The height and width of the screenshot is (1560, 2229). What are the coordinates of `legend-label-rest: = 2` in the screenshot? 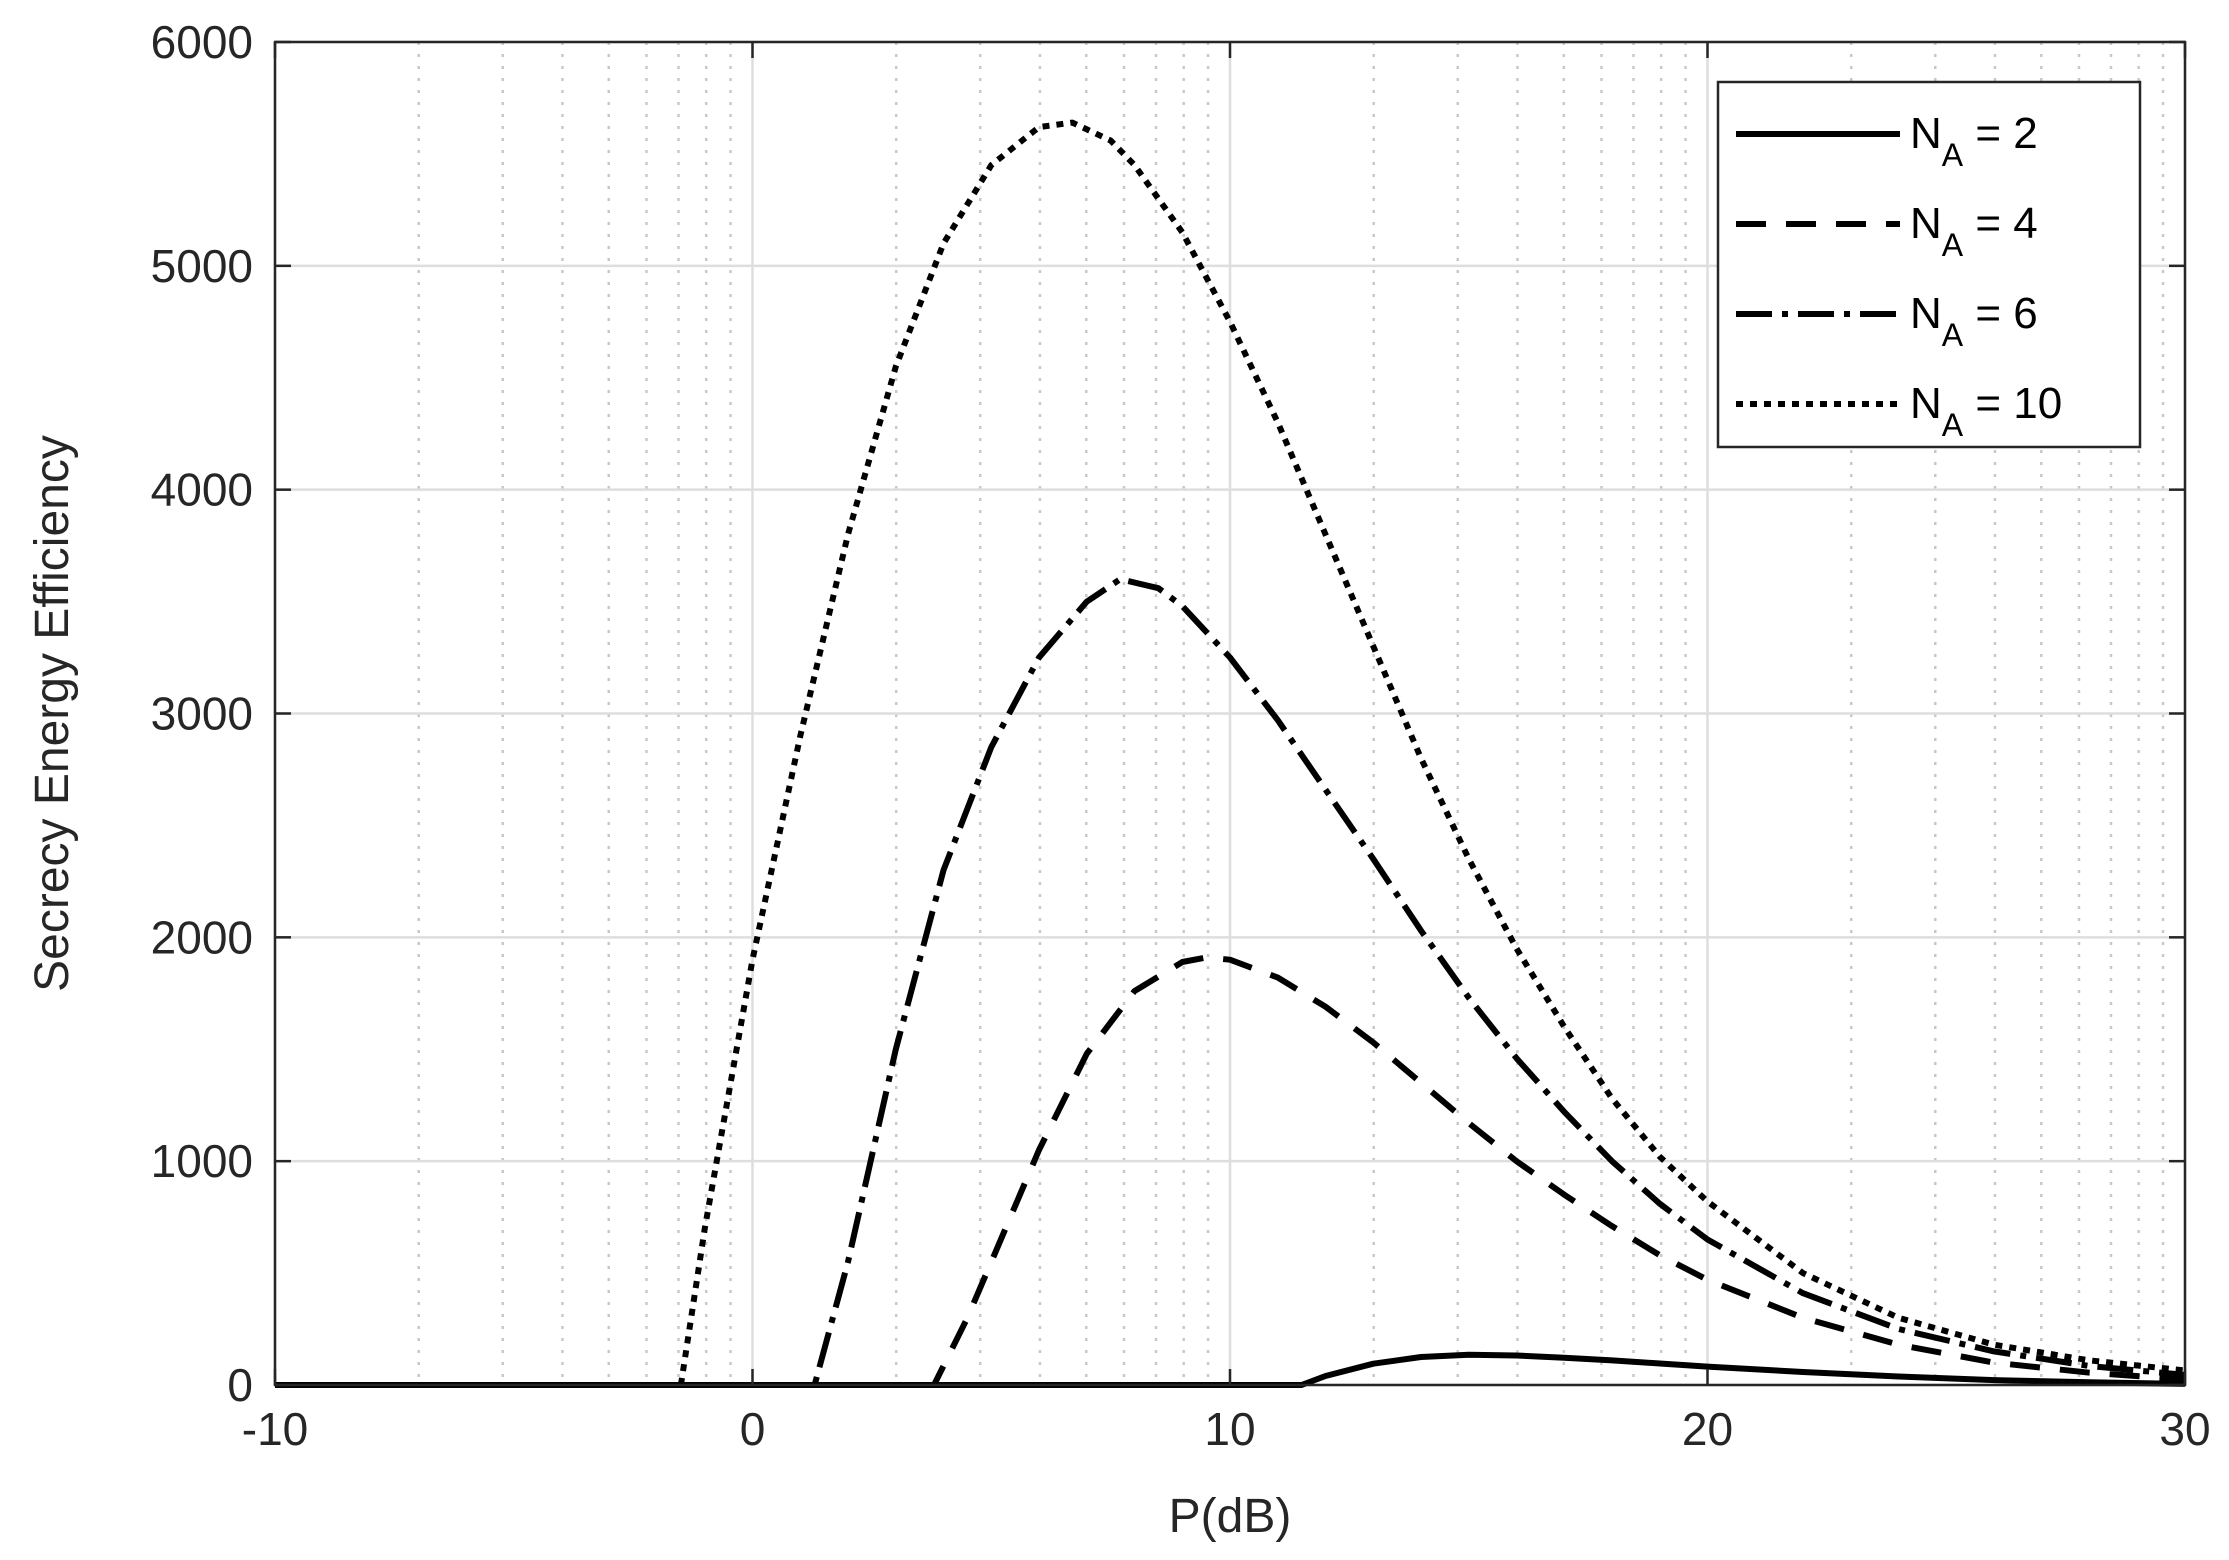 It's located at (2000, 133).